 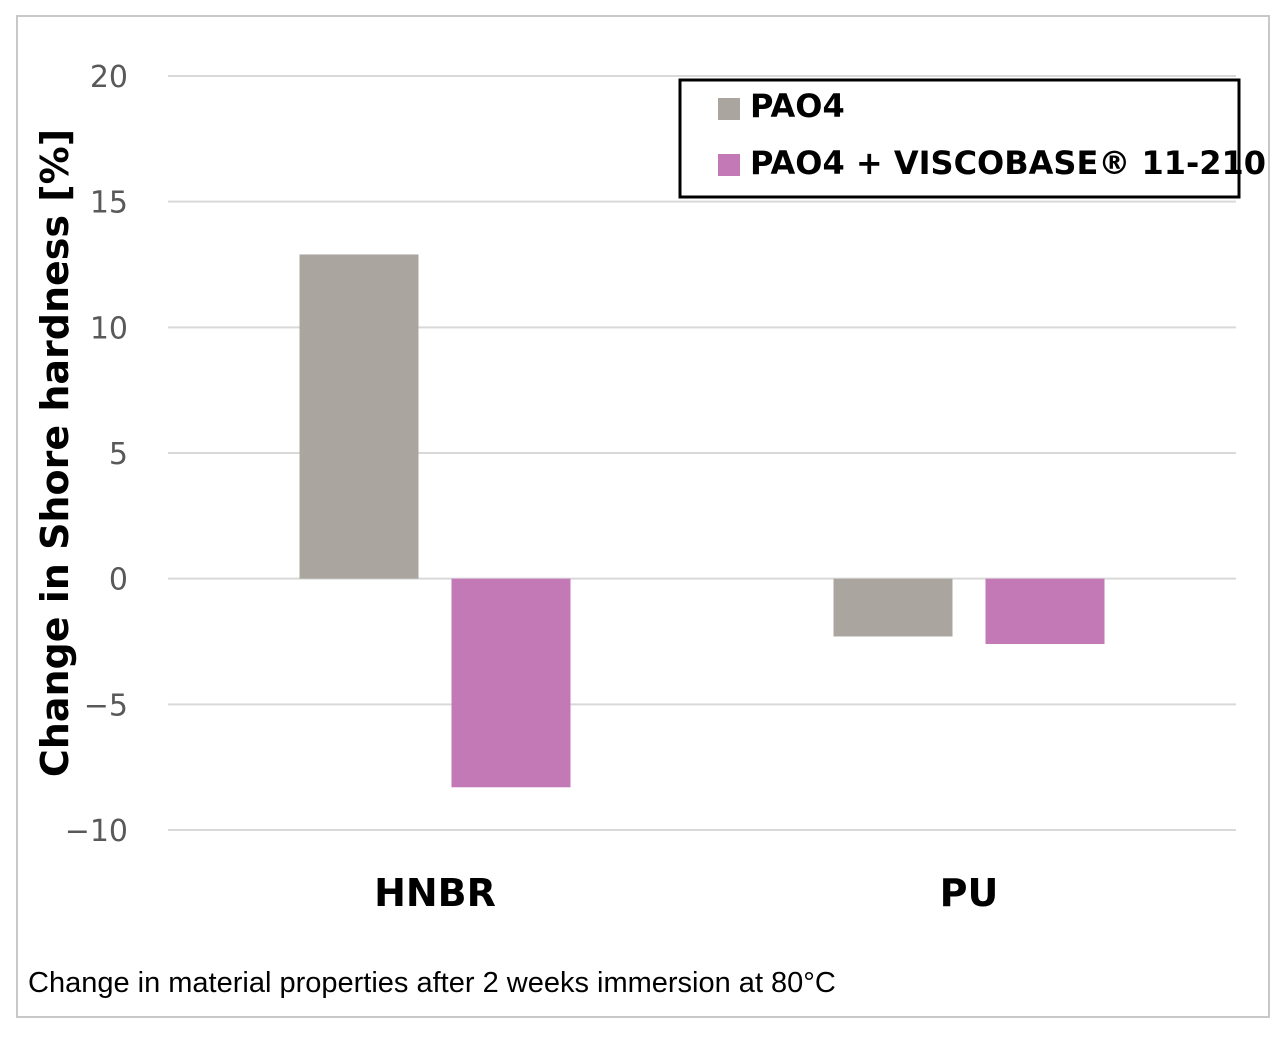 I want to click on legend-swatch-pao4, so click(x=729, y=109).